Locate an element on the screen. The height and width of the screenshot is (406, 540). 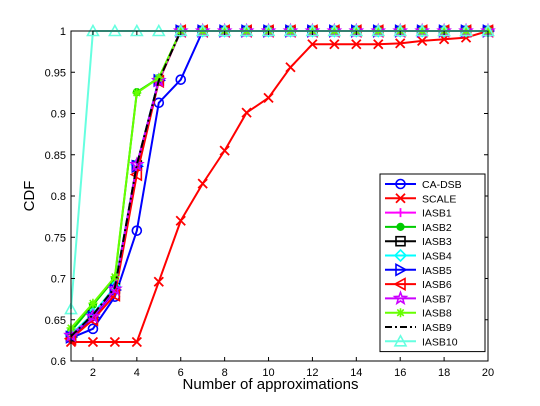
legend-marker-IASB10 is located at coordinates (400, 340).